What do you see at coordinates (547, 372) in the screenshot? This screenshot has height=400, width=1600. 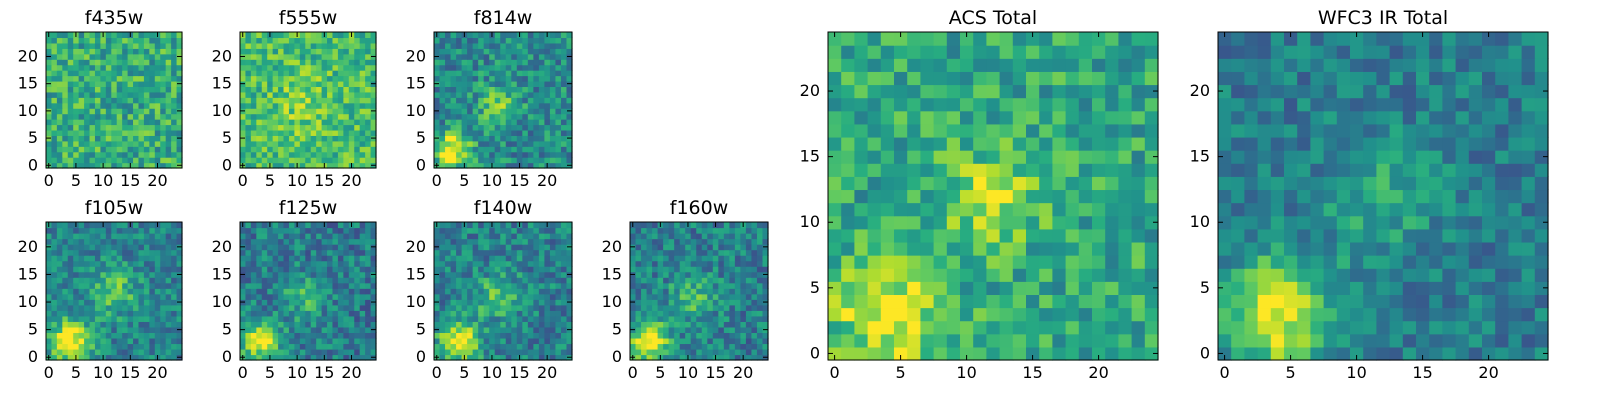 I see `x-tick-label: 20` at bounding box center [547, 372].